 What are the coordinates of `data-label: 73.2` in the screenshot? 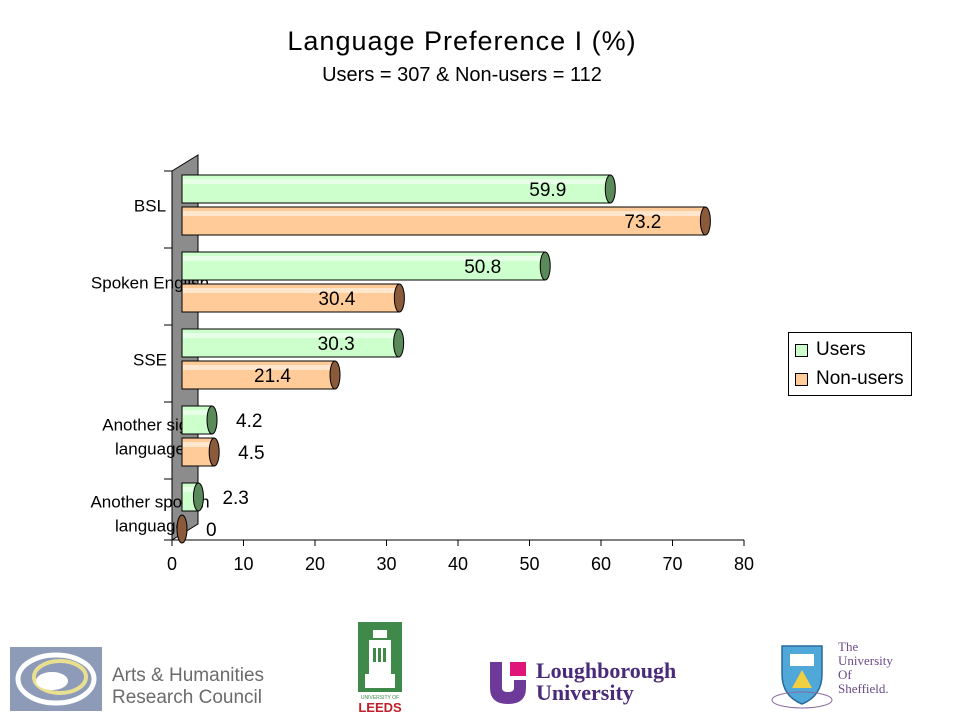 It's located at (642, 222).